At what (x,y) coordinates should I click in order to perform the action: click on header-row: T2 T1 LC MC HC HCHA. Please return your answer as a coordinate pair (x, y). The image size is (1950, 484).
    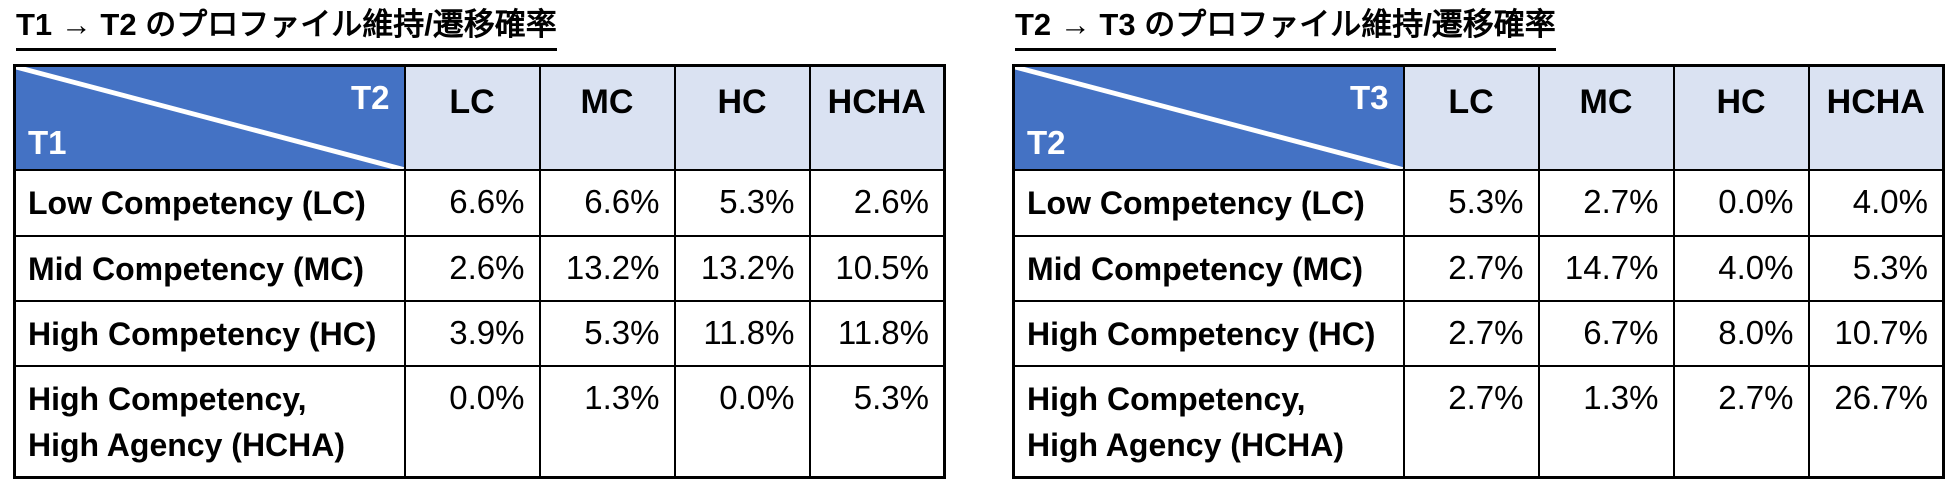
    Looking at the image, I should click on (479, 118).